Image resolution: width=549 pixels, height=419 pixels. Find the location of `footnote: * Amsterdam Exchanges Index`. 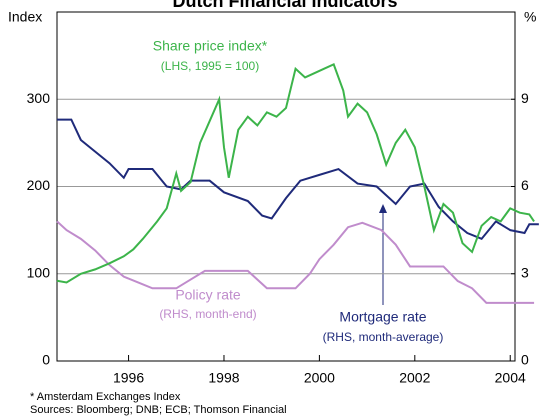

footnote: * Amsterdam Exchanges Index is located at coordinates (105, 397).